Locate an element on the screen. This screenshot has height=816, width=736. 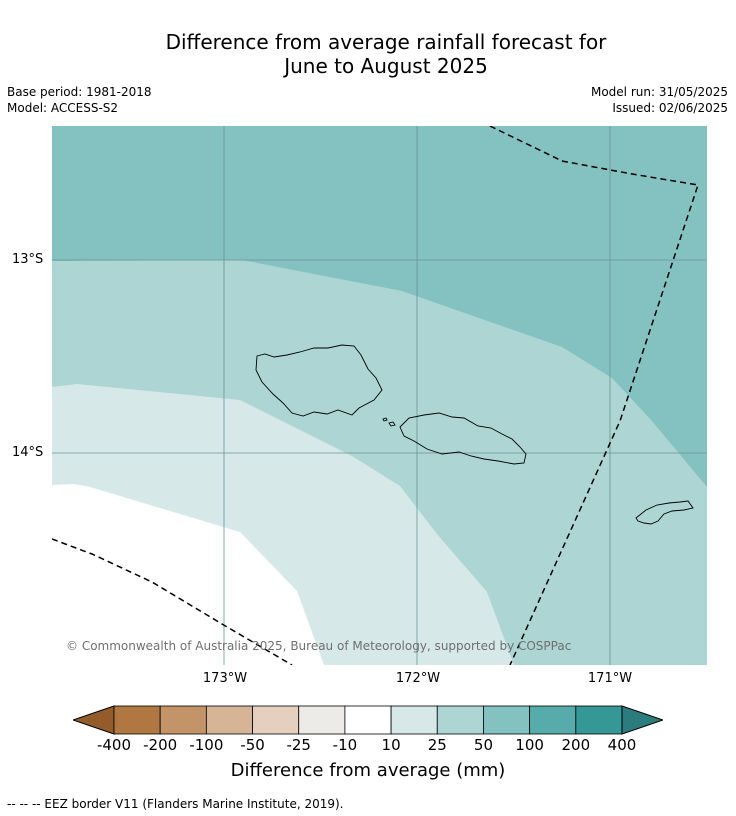
colorbar-tick-label: -100 is located at coordinates (206, 745).